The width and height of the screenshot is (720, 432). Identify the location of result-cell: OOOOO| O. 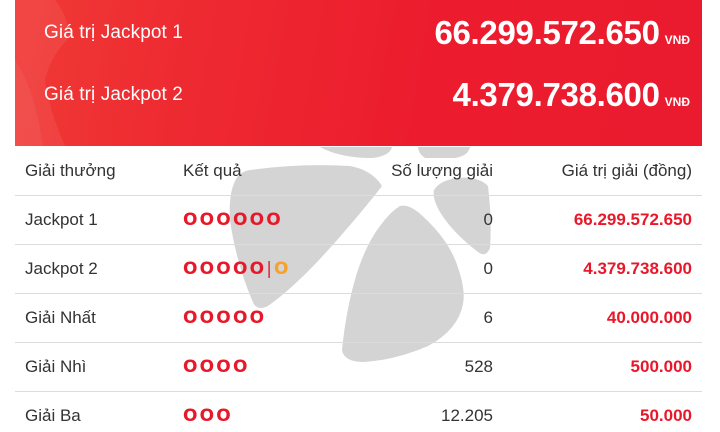
(268, 269).